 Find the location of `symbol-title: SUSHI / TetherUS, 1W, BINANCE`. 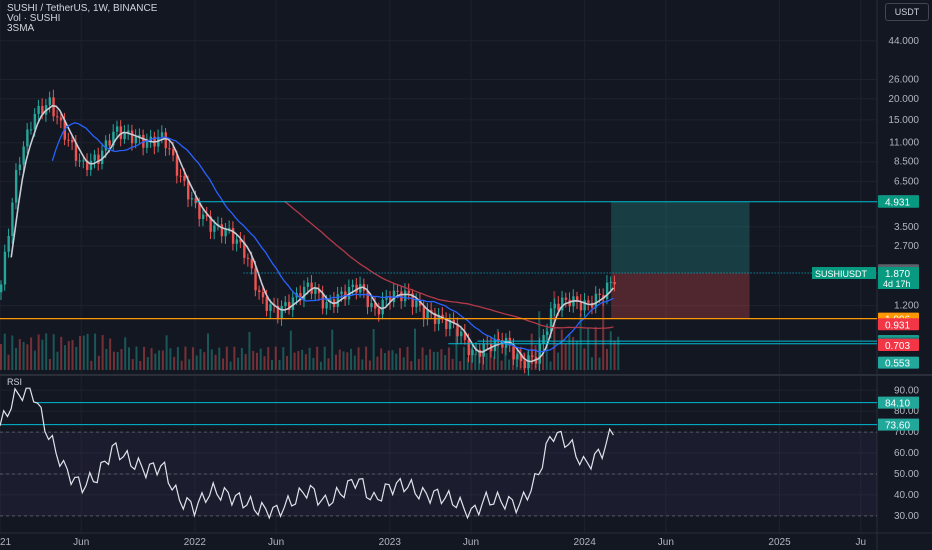

symbol-title: SUSHI / TetherUS, 1W, BINANCE is located at coordinates (82, 8).